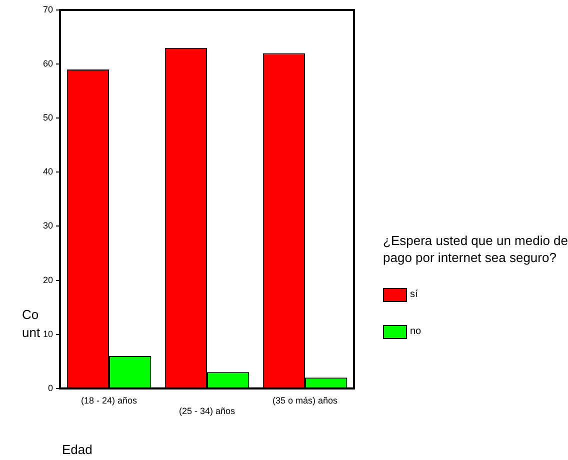 The image size is (568, 460). What do you see at coordinates (48, 333) in the screenshot?
I see `y-tick-label: 10` at bounding box center [48, 333].